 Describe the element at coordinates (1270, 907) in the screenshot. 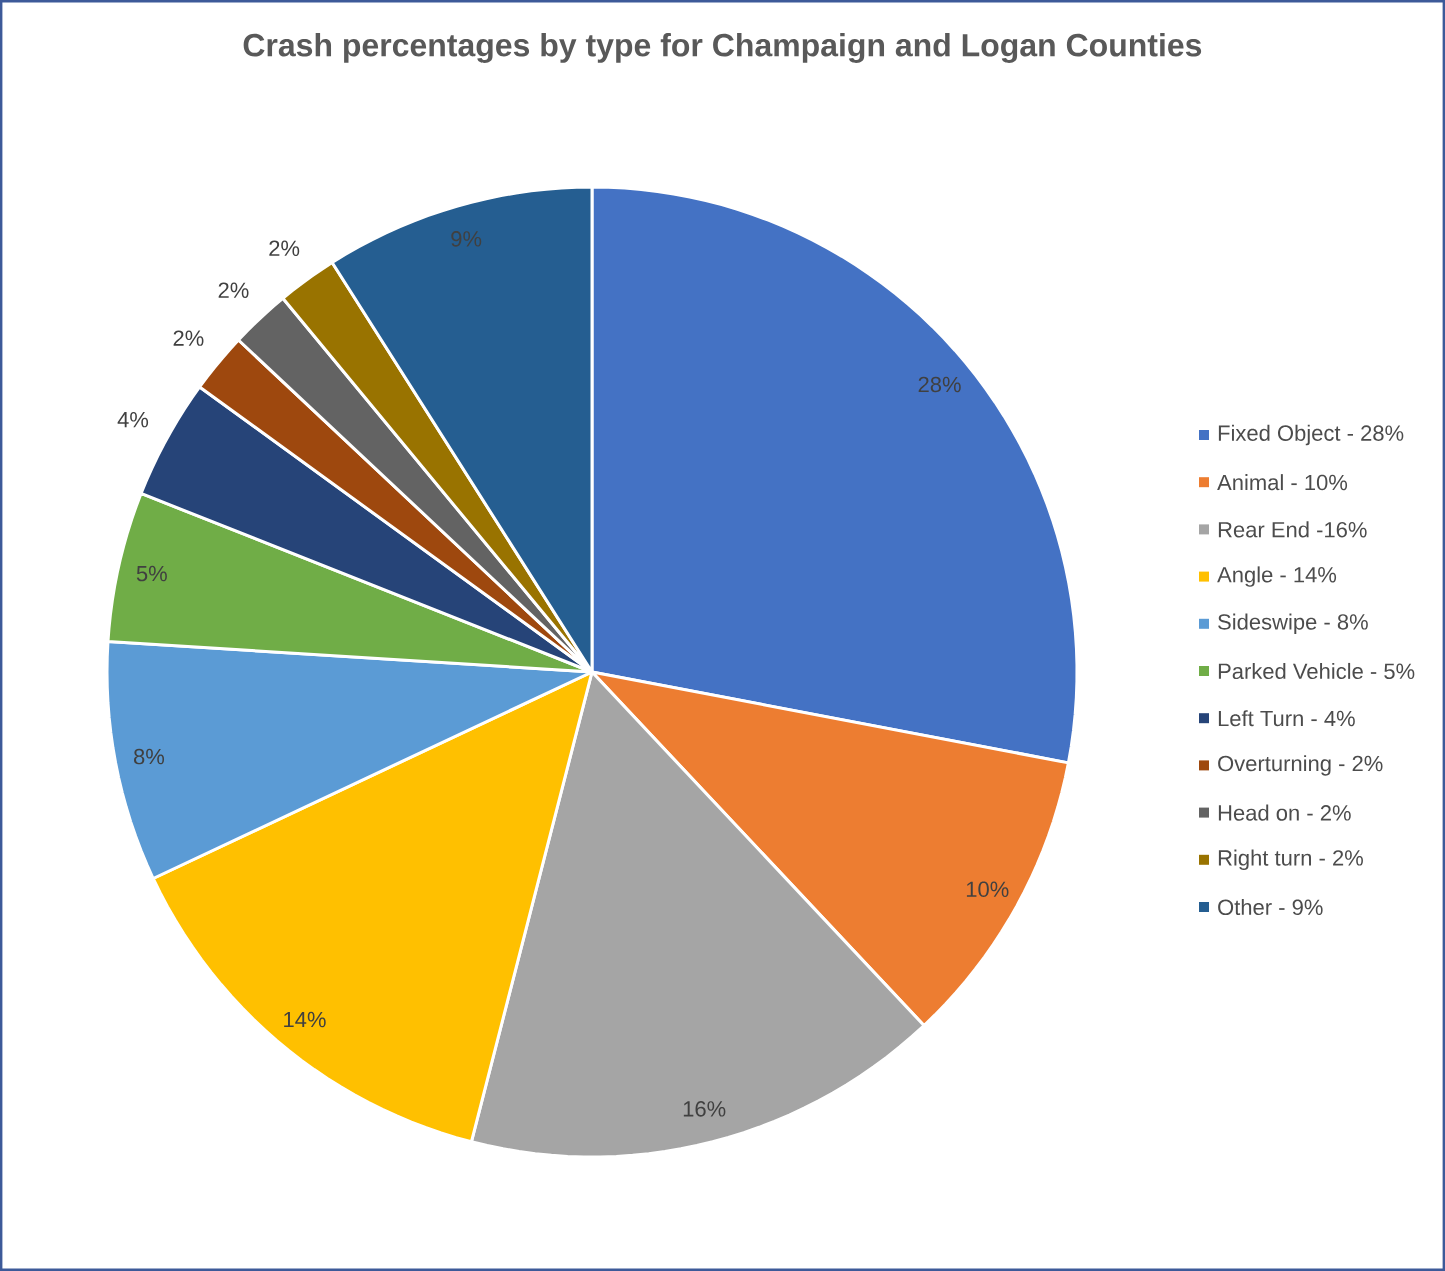

I see `legend-label: Other - 9%` at that location.